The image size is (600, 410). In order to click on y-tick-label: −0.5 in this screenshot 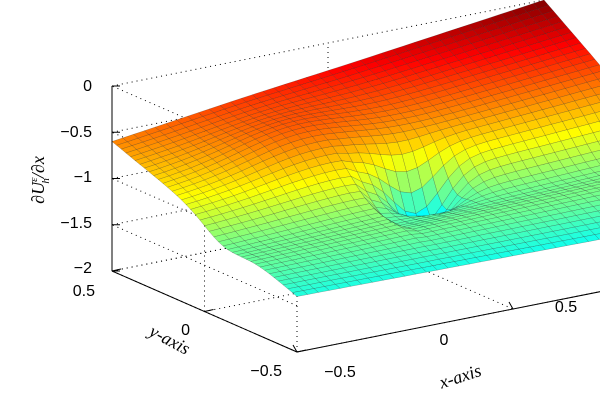, I will do `click(266, 371)`.